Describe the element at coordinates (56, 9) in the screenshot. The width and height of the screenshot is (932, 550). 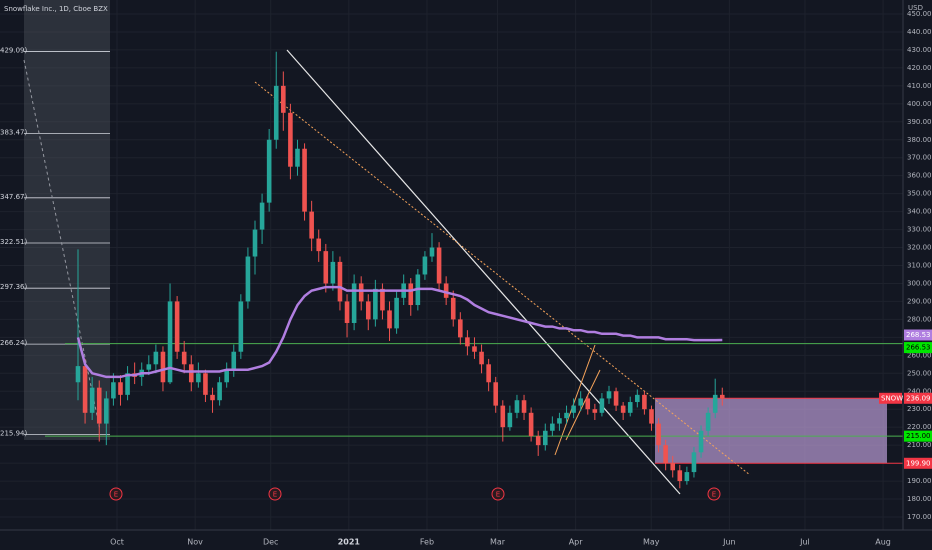
I see `chart-title: Snowflake Inc., 1D, Cboe BZX` at that location.